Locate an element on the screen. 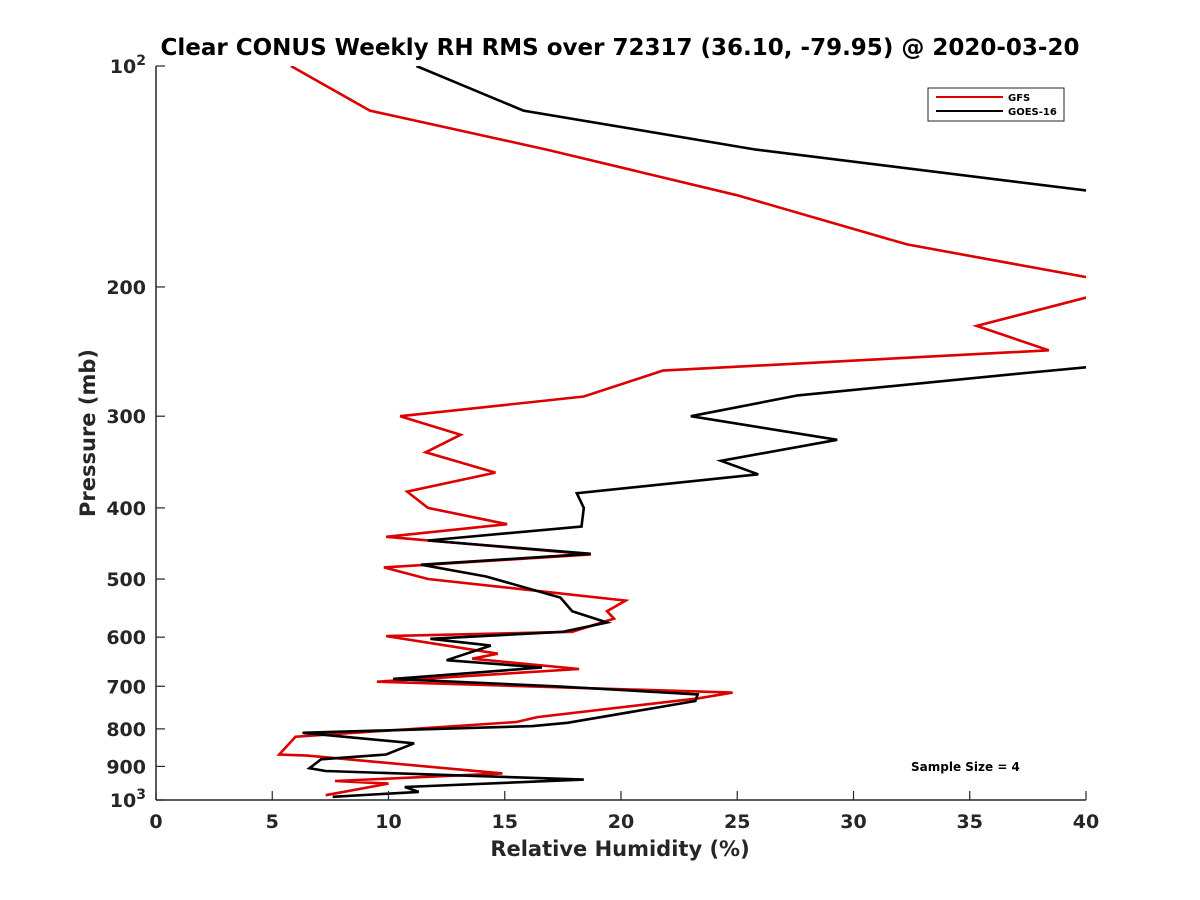  legend-label-goes16: GOES-16 is located at coordinates (1032, 112).